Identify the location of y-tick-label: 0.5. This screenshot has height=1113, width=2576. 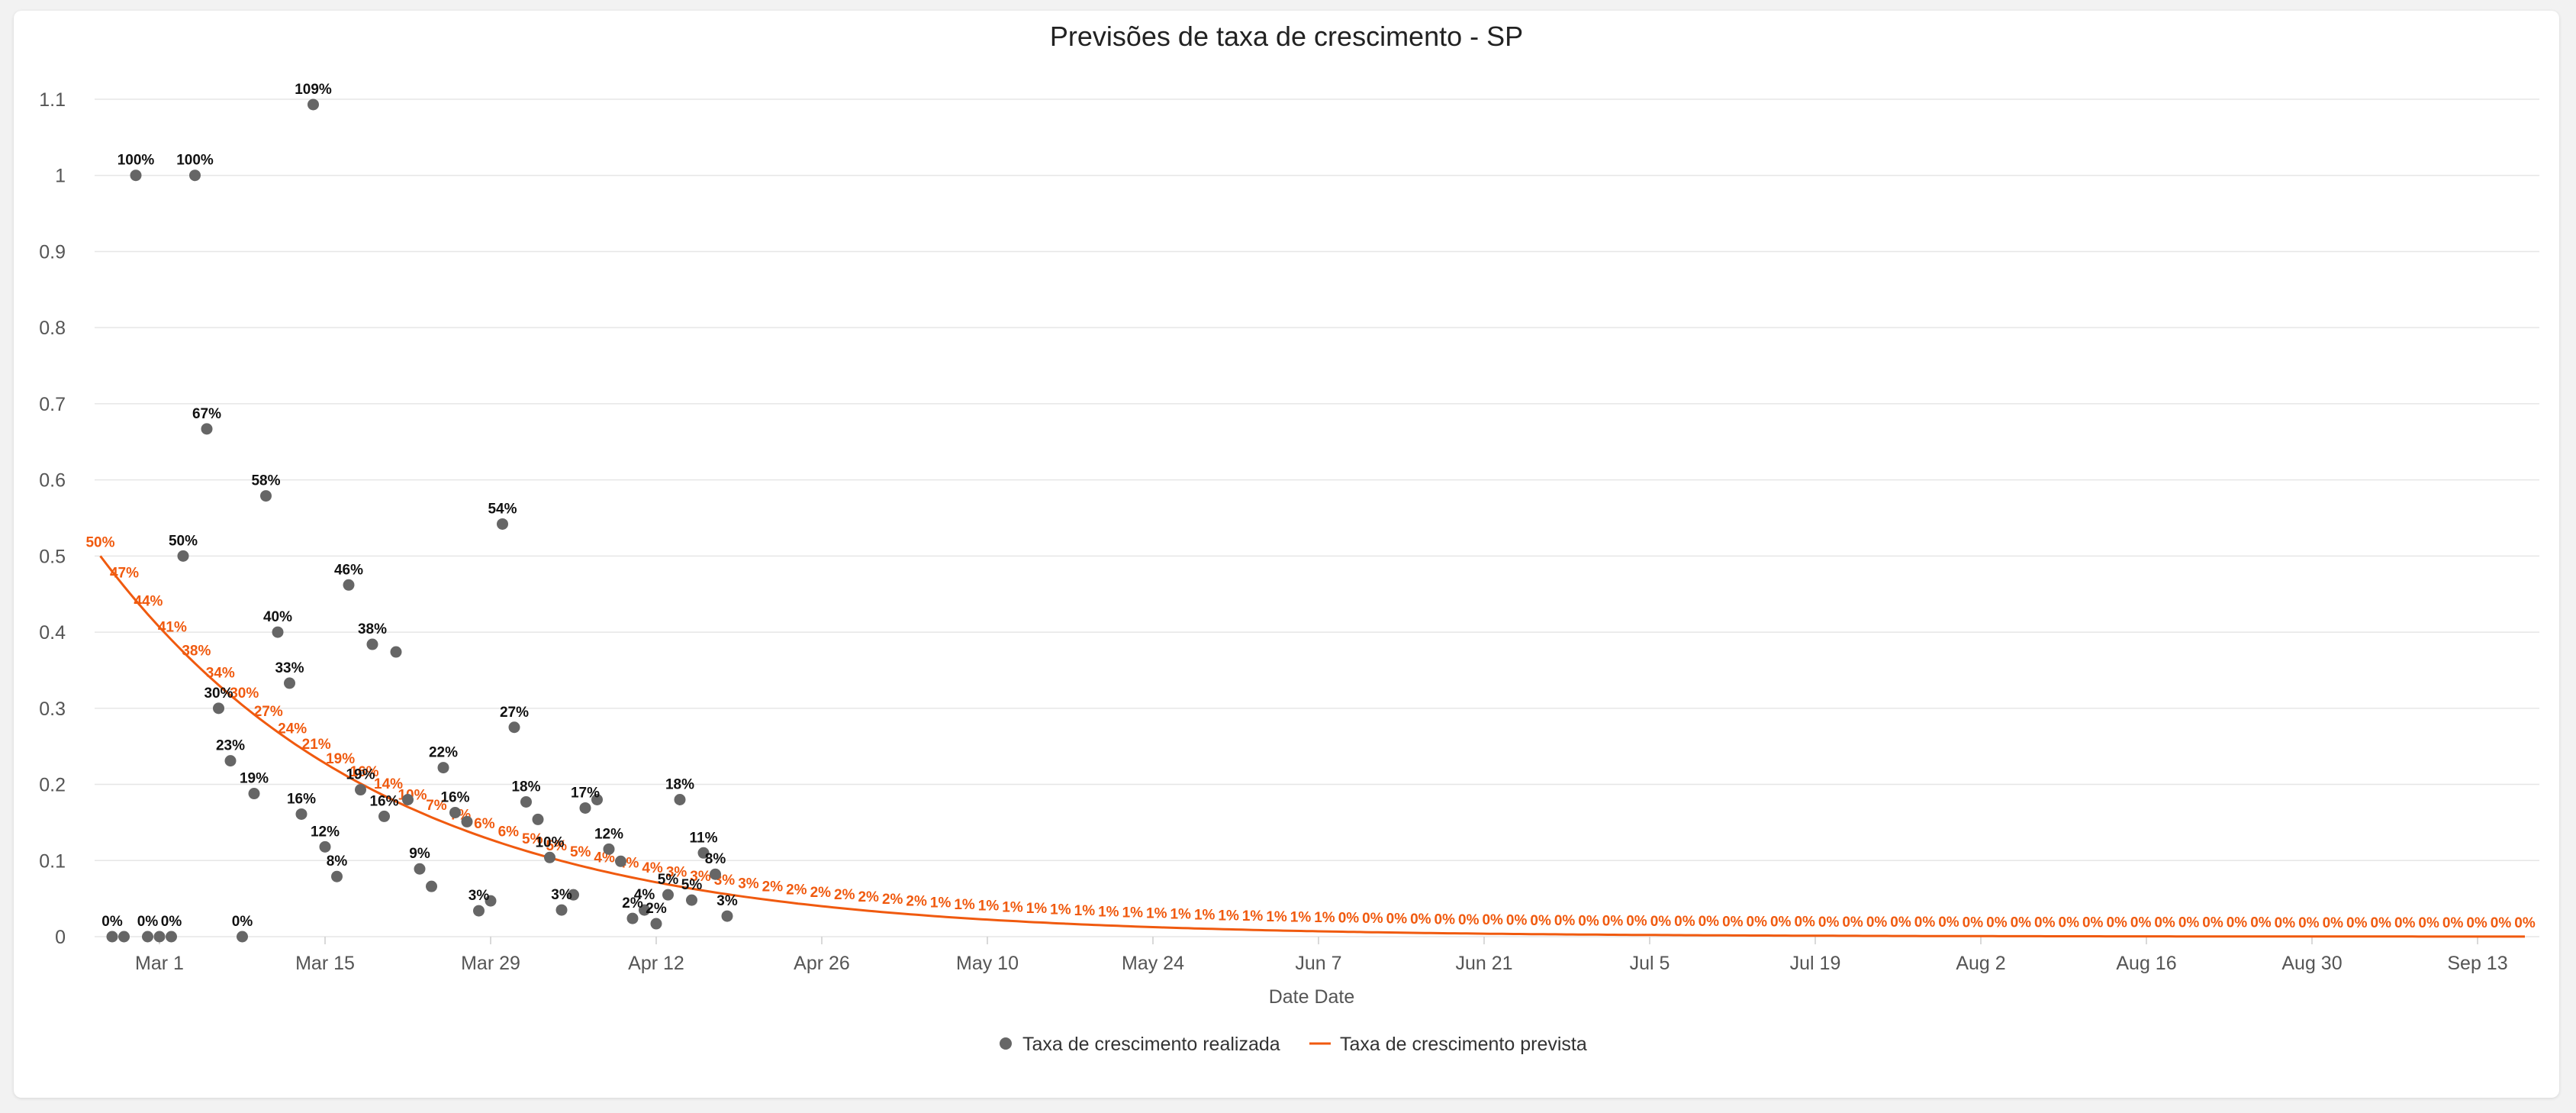
(52, 556).